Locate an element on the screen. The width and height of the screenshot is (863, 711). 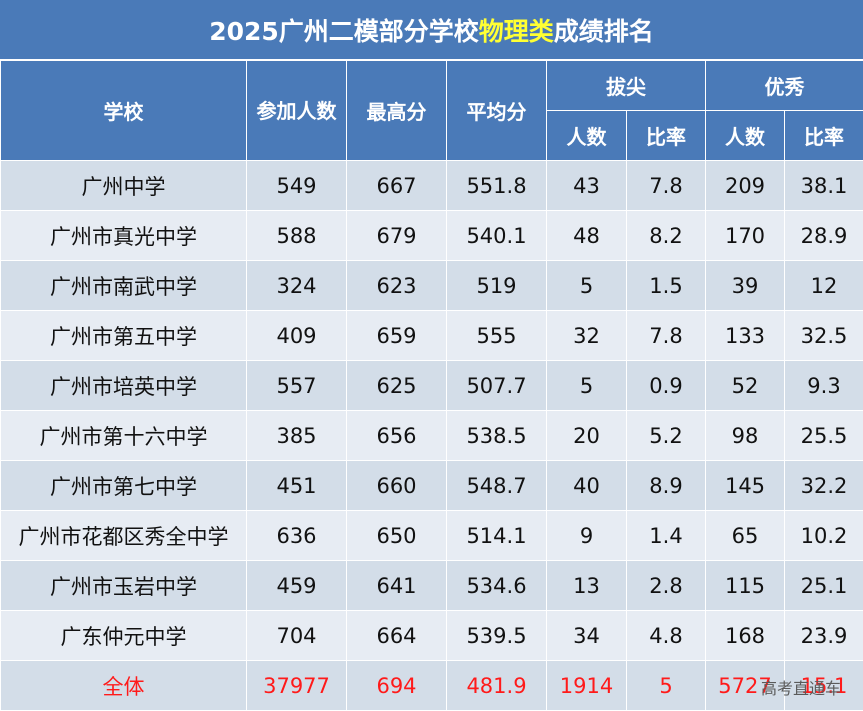
cell-top-ratio: 8.9 is located at coordinates (666, 485).